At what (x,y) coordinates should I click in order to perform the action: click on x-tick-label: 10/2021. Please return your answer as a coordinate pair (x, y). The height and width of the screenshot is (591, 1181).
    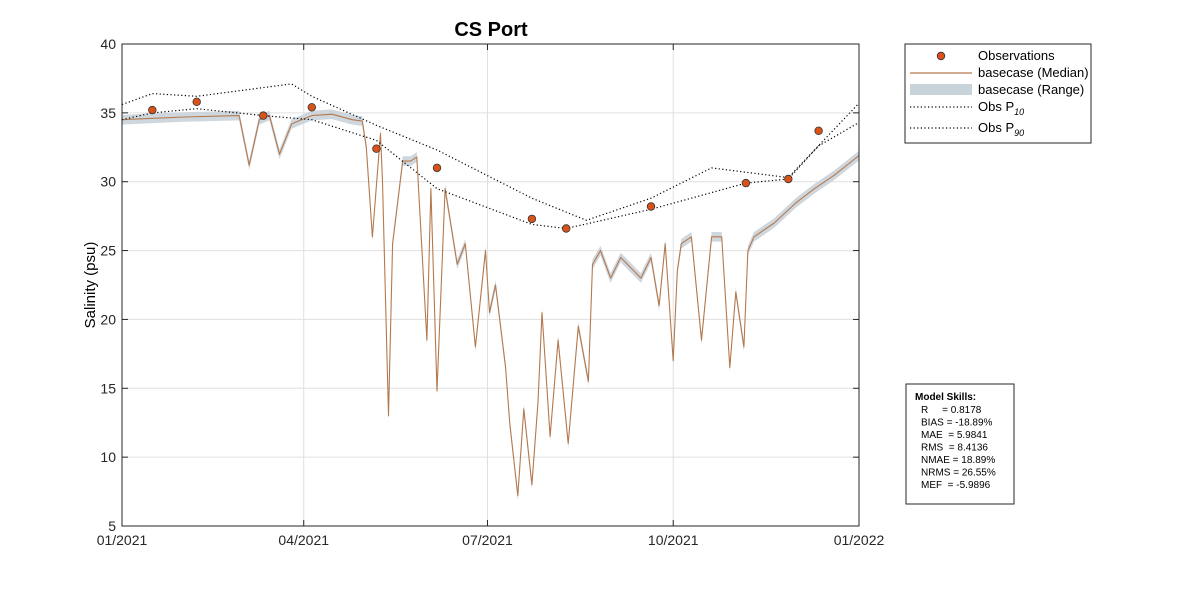
    Looking at the image, I should click on (673, 540).